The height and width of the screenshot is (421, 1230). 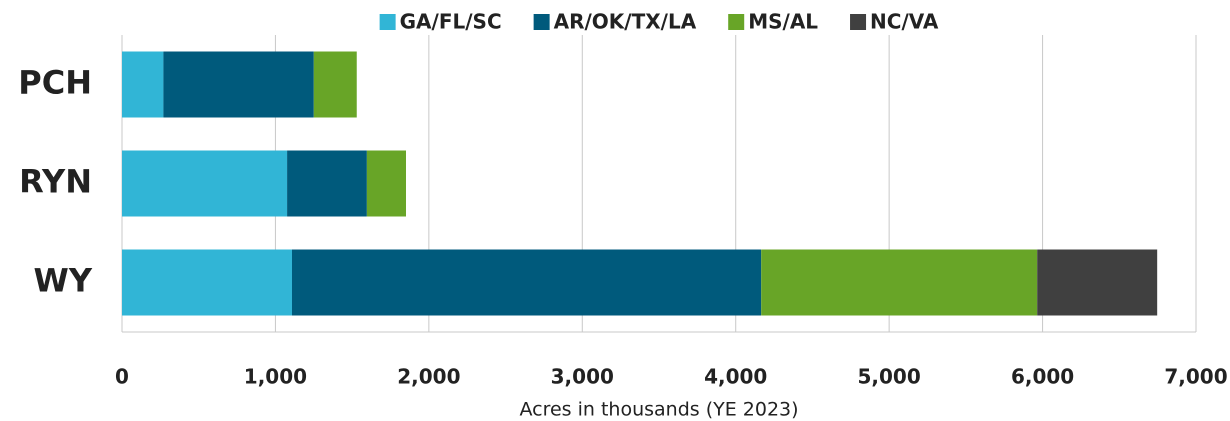 I want to click on x-tick-label: 5,000, so click(x=889, y=377).